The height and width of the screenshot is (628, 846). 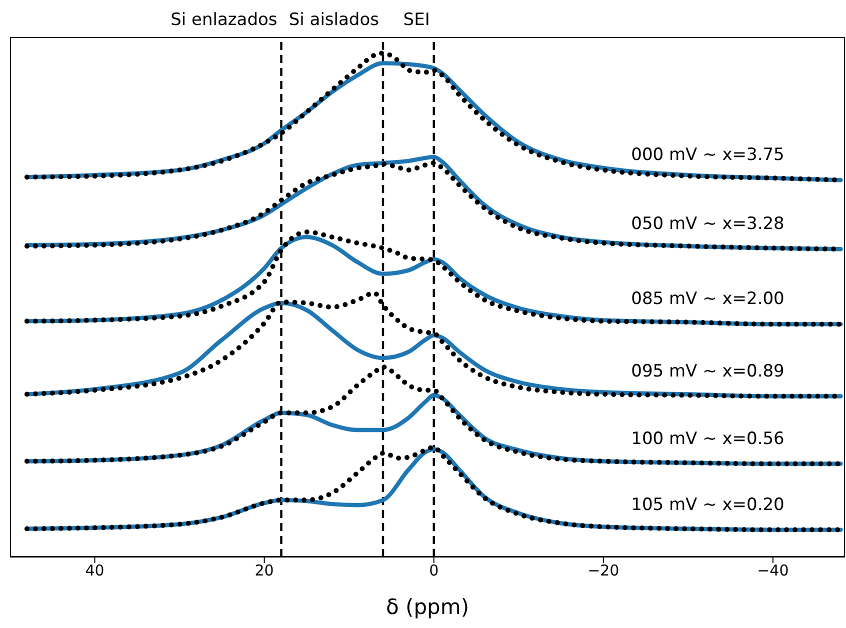 What do you see at coordinates (94, 571) in the screenshot?
I see `x-tick-label: 40` at bounding box center [94, 571].